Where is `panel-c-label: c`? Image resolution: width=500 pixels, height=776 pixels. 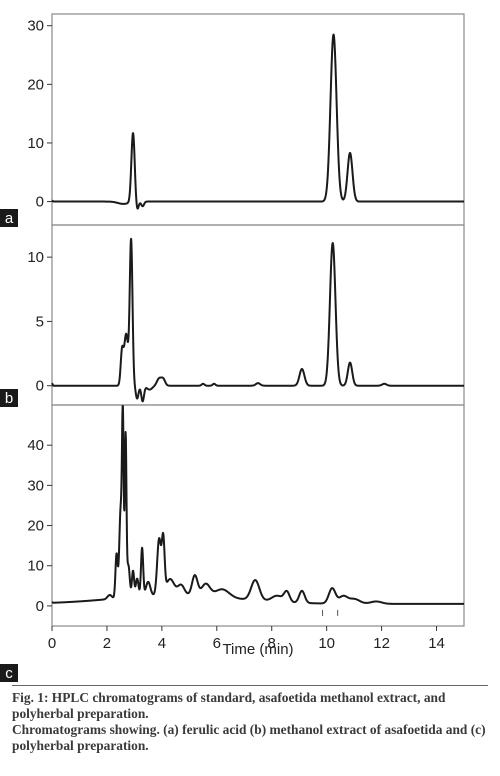
panel-c-label: c is located at coordinates (9, 673).